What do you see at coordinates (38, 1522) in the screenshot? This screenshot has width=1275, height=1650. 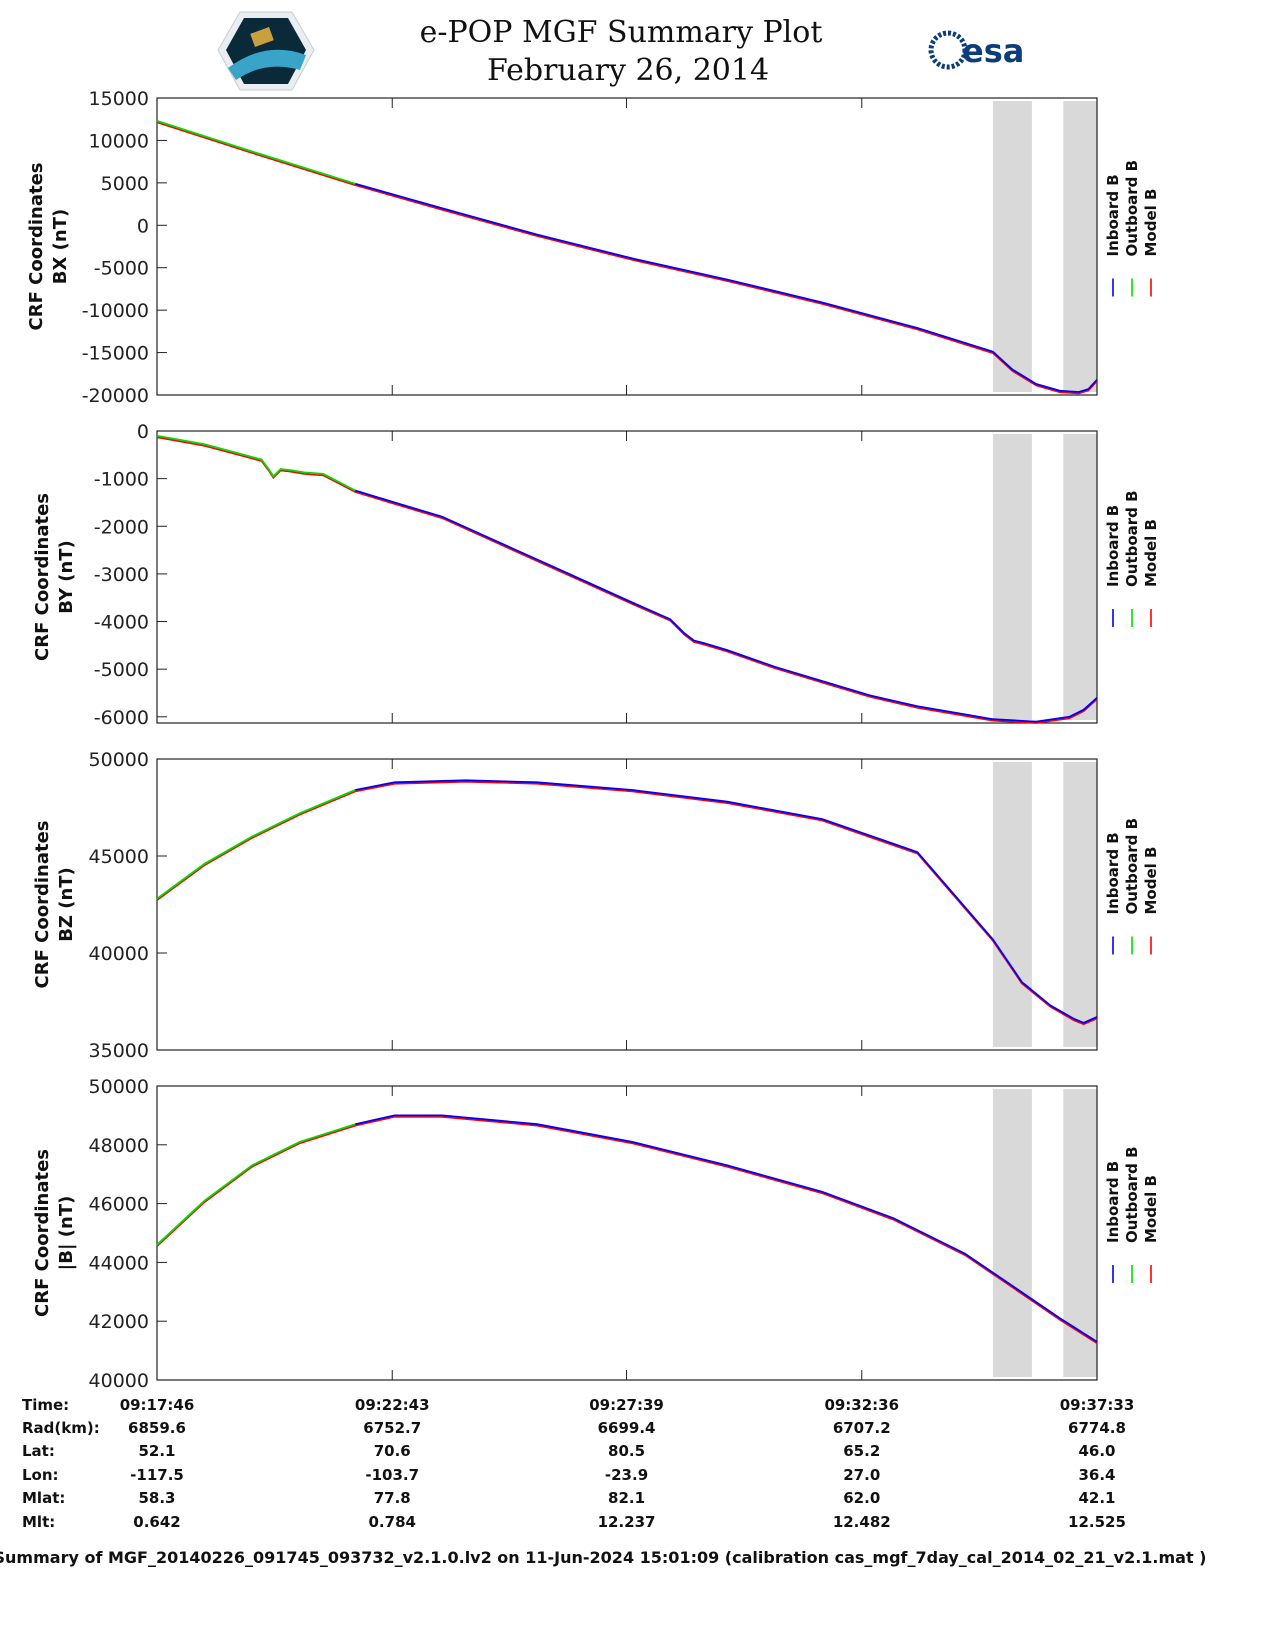 I see `row-label: Mlt:` at bounding box center [38, 1522].